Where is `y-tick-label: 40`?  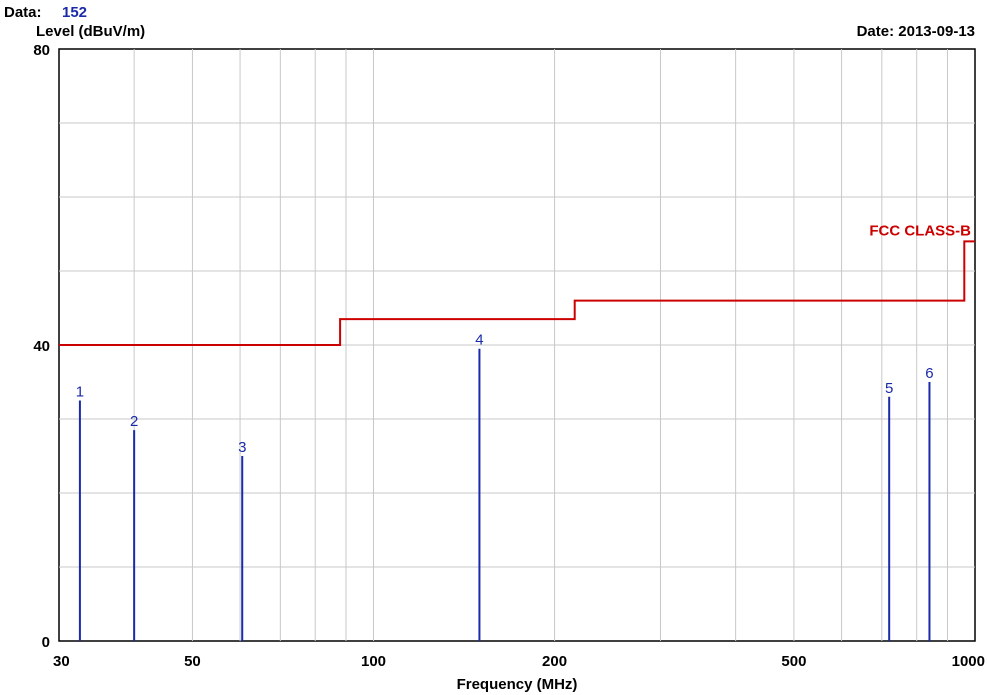
y-tick-label: 40 is located at coordinates (41, 346).